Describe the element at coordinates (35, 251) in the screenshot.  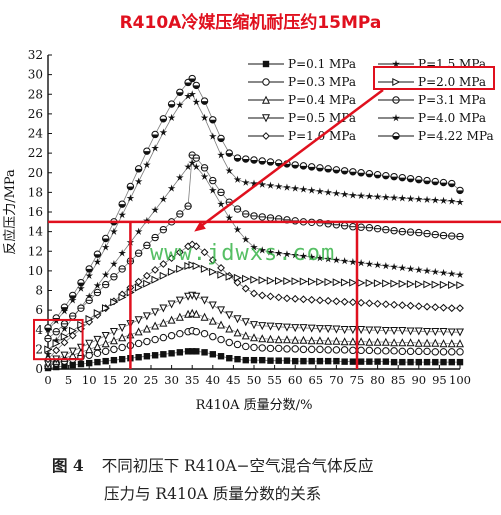
I see `y-tick-label: 12` at that location.